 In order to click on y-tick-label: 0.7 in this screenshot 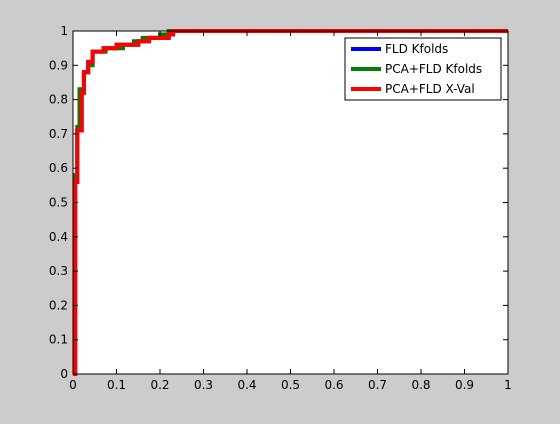, I will do `click(58, 134)`.